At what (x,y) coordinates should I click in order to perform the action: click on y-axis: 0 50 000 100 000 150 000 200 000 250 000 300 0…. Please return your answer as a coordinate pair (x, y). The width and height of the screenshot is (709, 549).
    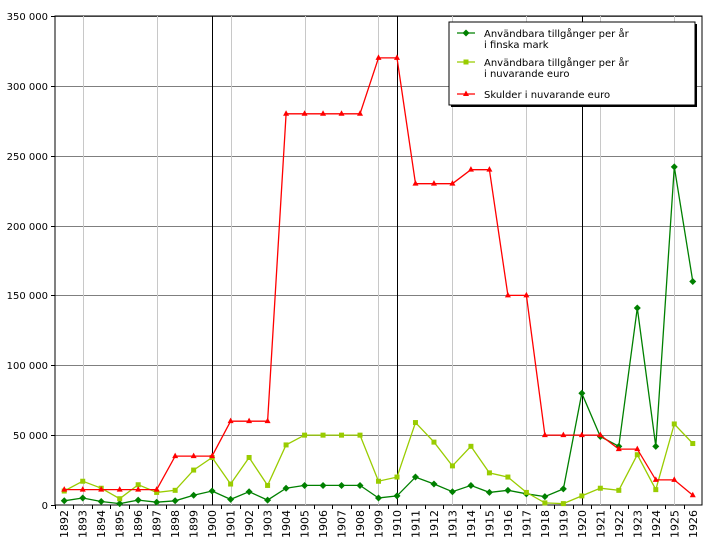
    Looking at the image, I should click on (31, 262).